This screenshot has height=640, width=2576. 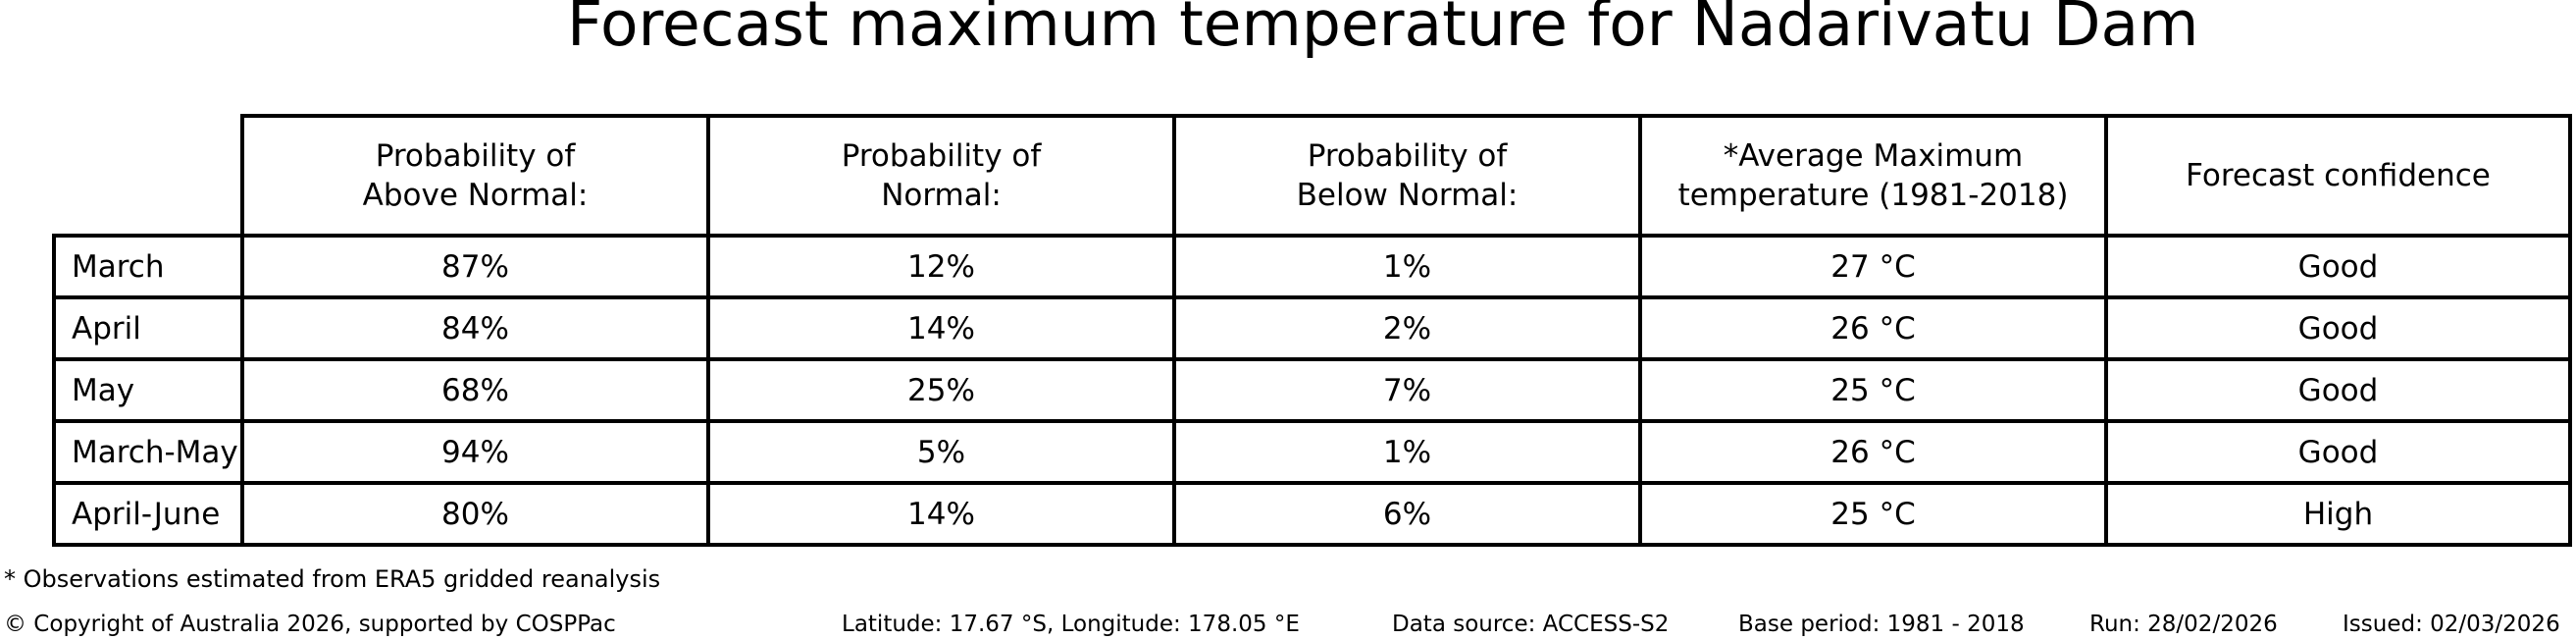 I want to click on table-row: March 87% 12% 1% 27 °C Good, so click(x=1312, y=266).